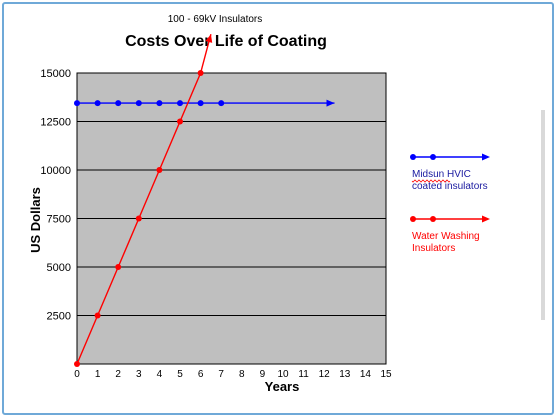 The image size is (560, 420). I want to click on spellcheck-underline, so click(431, 181).